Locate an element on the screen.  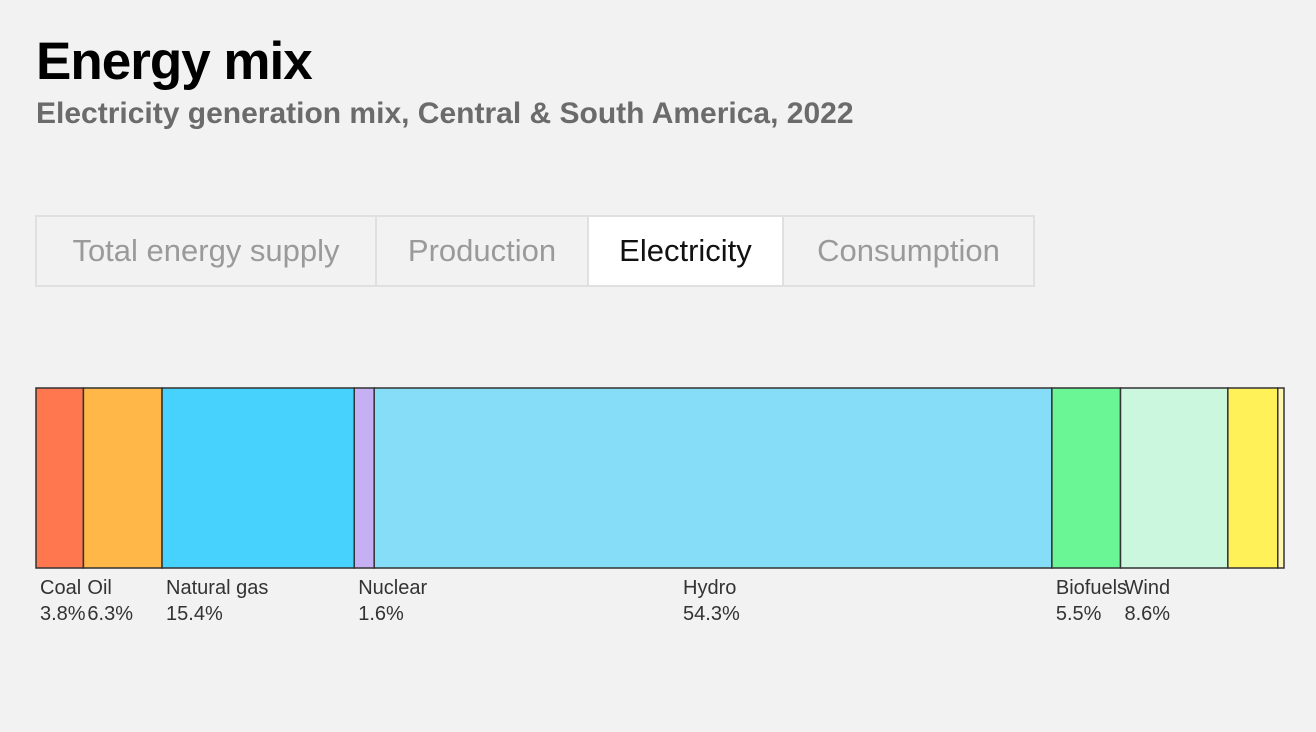
segment-label-oil: Oil is located at coordinates (99, 588).